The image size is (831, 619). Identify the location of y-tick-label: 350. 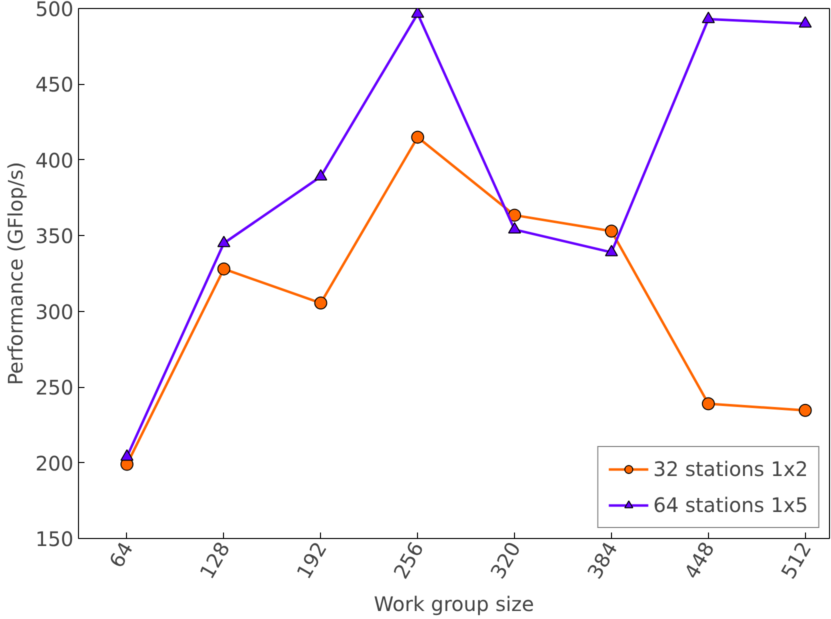
(54, 236).